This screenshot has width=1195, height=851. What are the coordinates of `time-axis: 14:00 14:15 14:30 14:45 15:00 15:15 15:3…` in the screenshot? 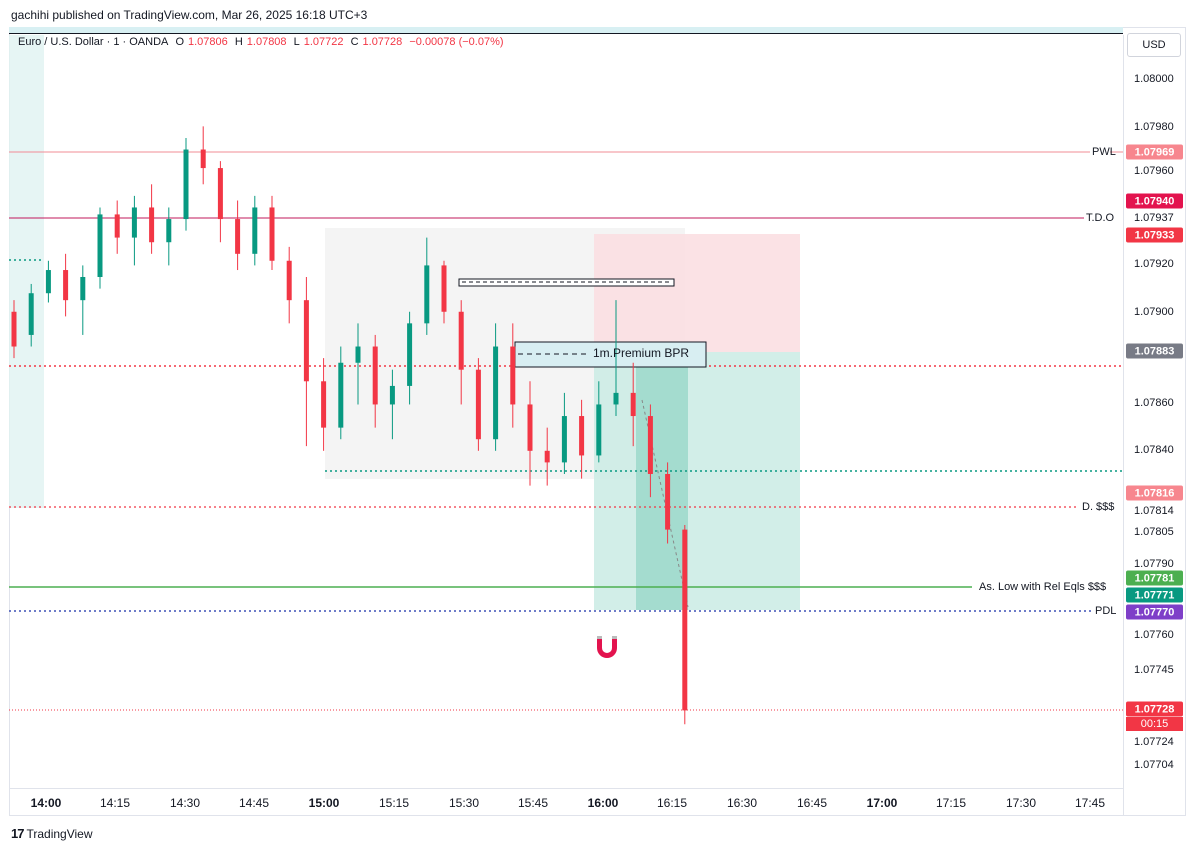 It's located at (566, 801).